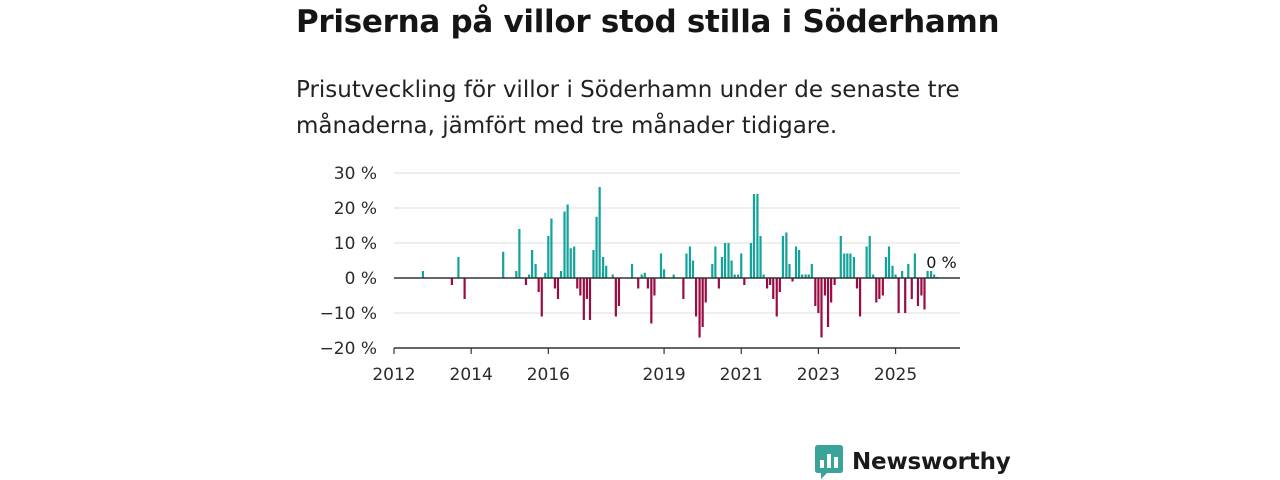 The image size is (1280, 480). What do you see at coordinates (471, 375) in the screenshot?
I see `x-tick-label: 2014` at bounding box center [471, 375].